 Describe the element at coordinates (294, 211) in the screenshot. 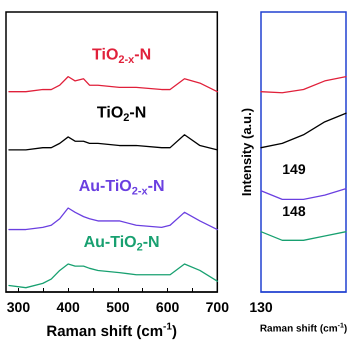

I see `annotation: 148` at that location.